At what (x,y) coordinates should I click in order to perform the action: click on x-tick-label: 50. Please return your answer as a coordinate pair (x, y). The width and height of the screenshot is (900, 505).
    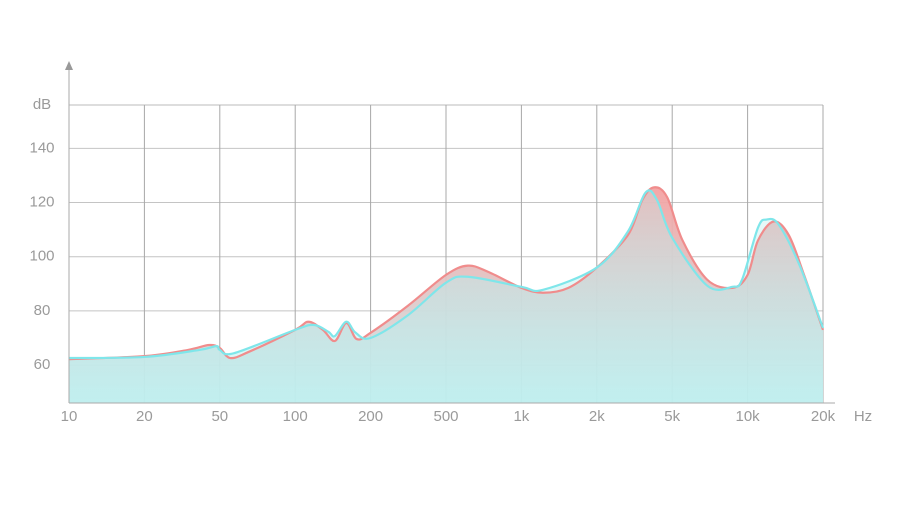
    Looking at the image, I should click on (219, 416).